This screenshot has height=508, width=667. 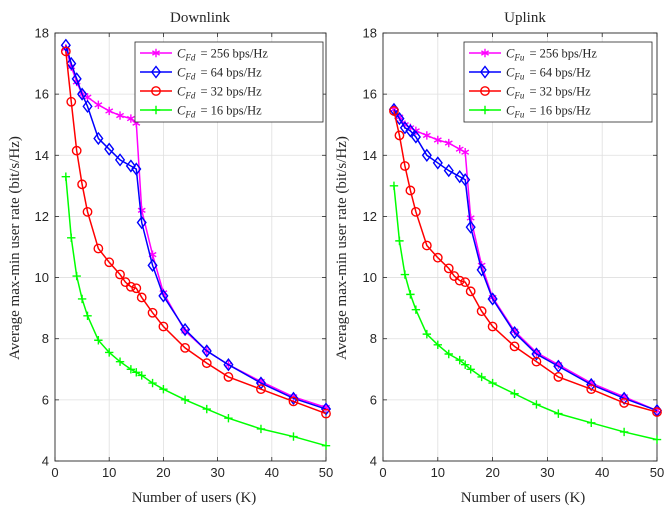 What do you see at coordinates (382, 472) in the screenshot?
I see `uplink-x-tick-label: 0` at bounding box center [382, 472].